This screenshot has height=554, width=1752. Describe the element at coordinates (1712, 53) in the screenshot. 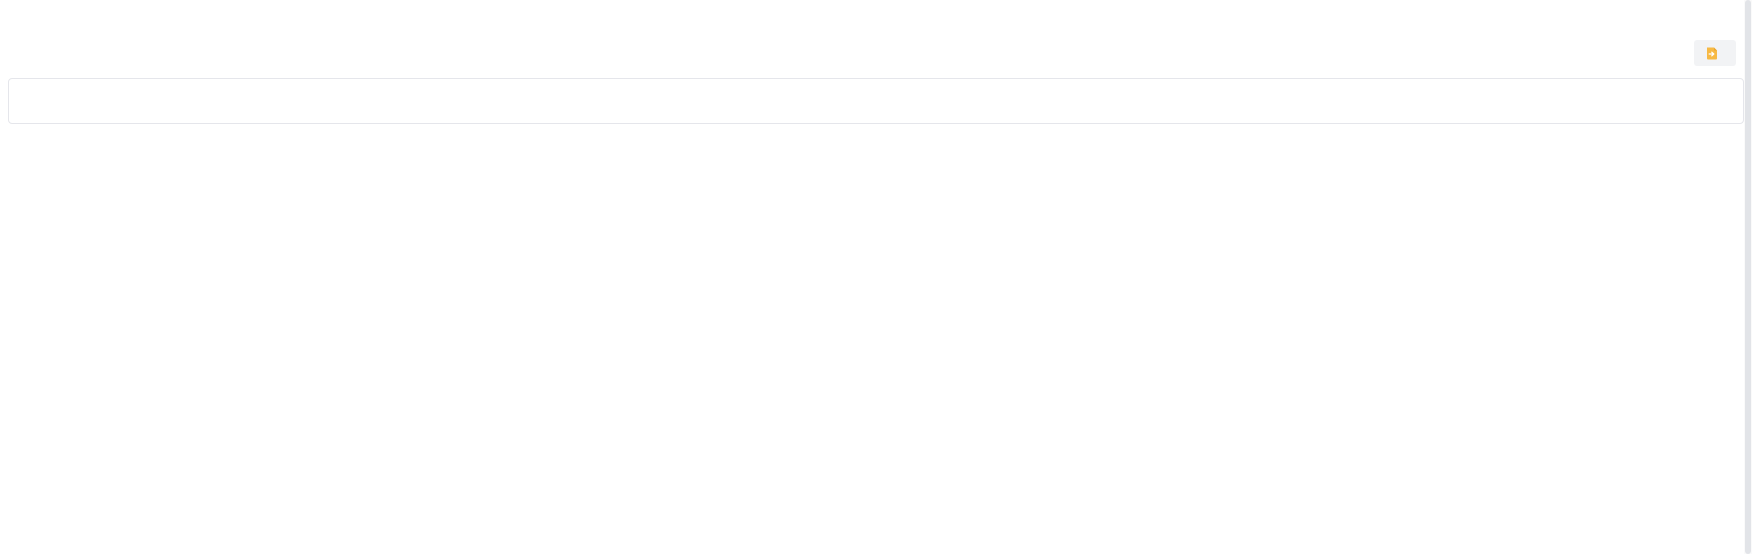

I see `export-icon` at that location.